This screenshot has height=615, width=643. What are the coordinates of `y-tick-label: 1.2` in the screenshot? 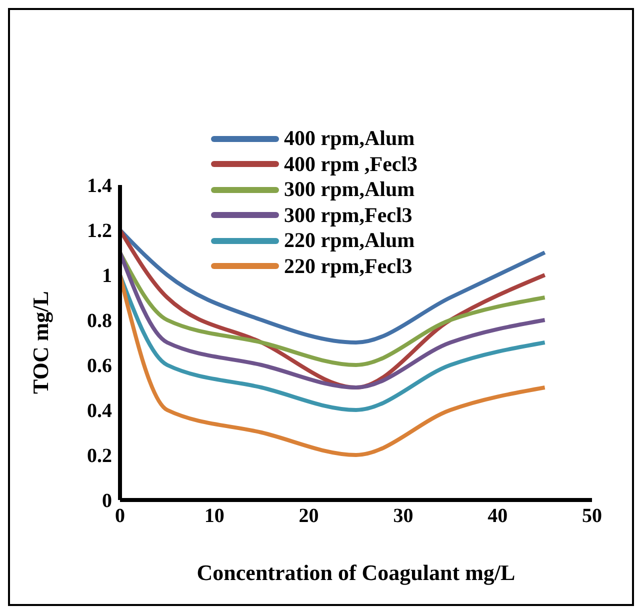 It's located at (99, 231).